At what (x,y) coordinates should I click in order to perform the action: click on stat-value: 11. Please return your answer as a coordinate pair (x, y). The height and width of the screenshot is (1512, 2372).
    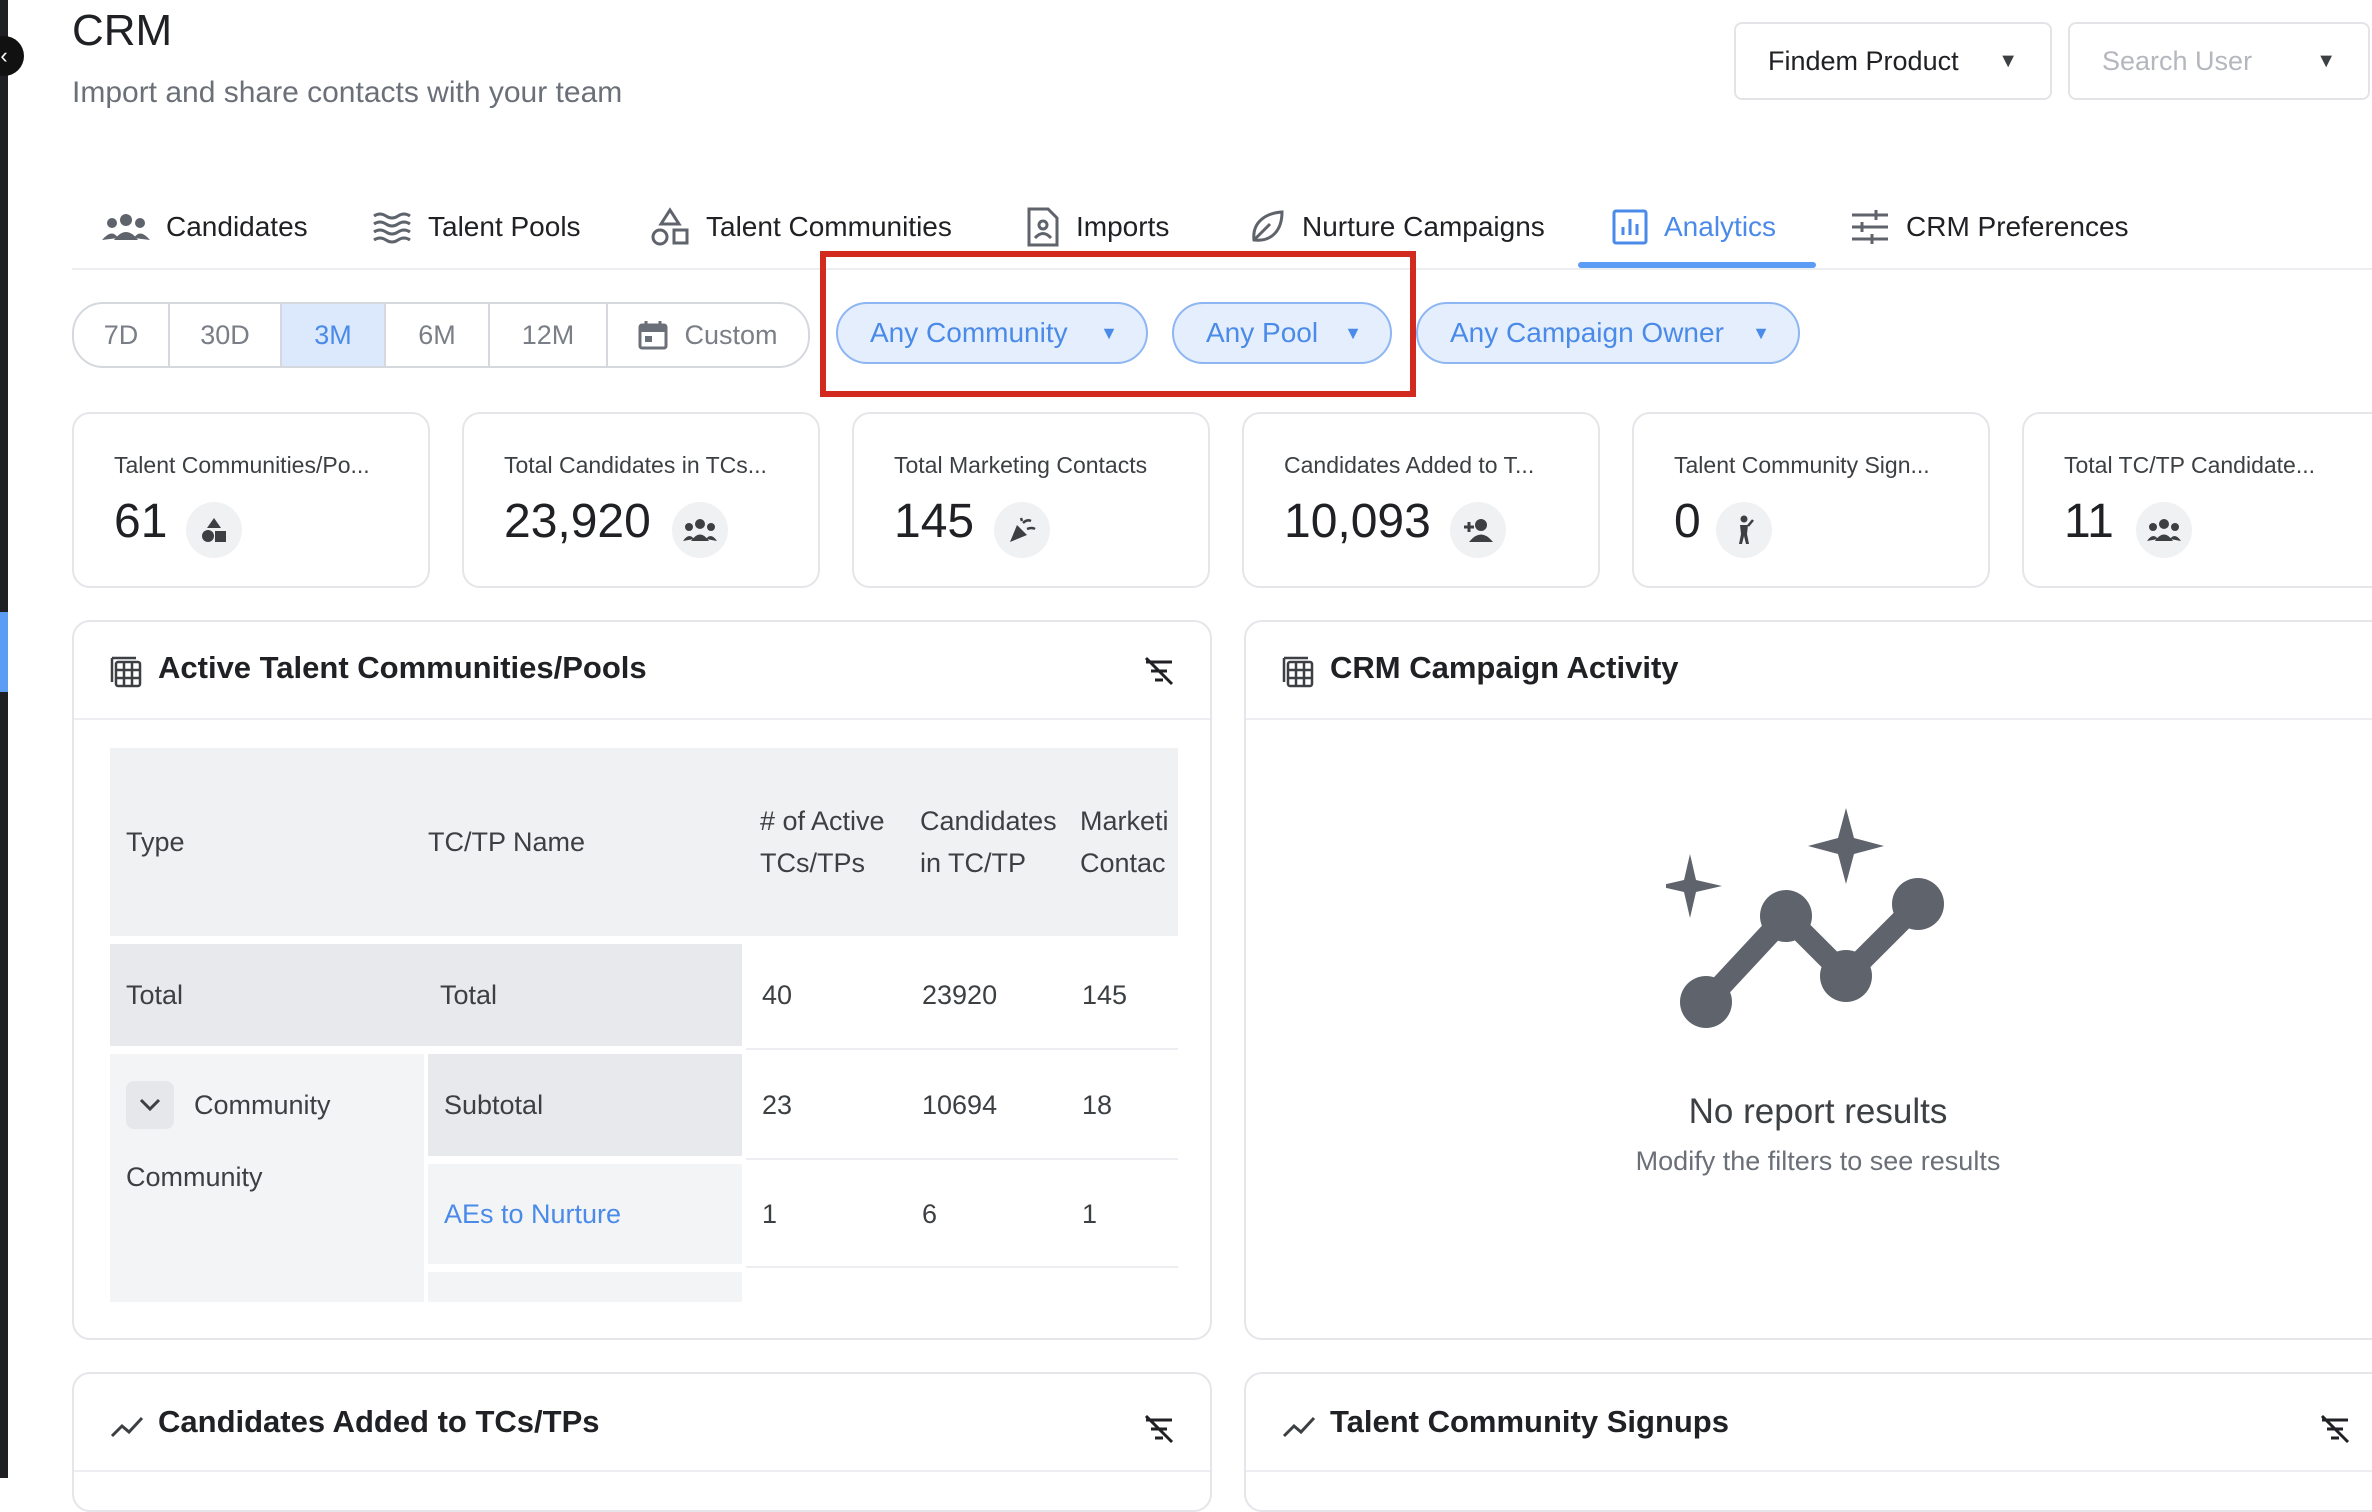
    Looking at the image, I should click on (2089, 521).